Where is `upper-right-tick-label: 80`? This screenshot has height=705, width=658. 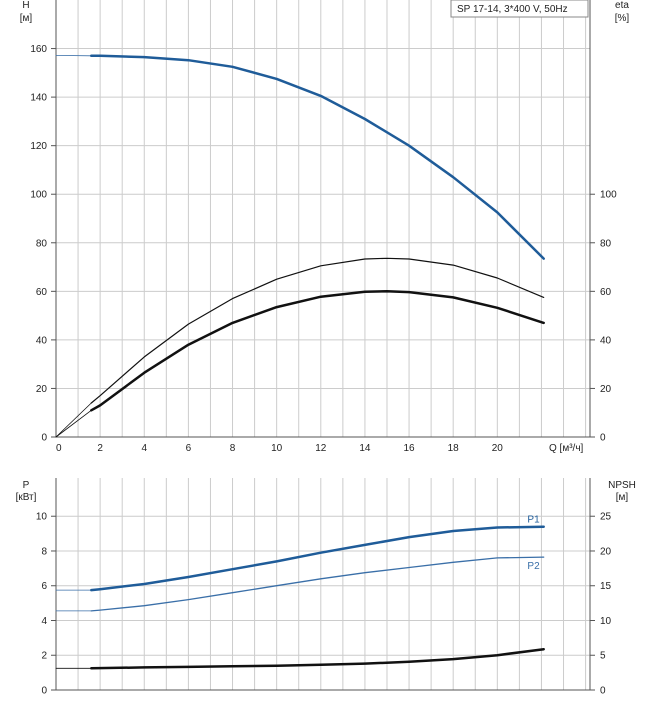 upper-right-tick-label: 80 is located at coordinates (606, 243).